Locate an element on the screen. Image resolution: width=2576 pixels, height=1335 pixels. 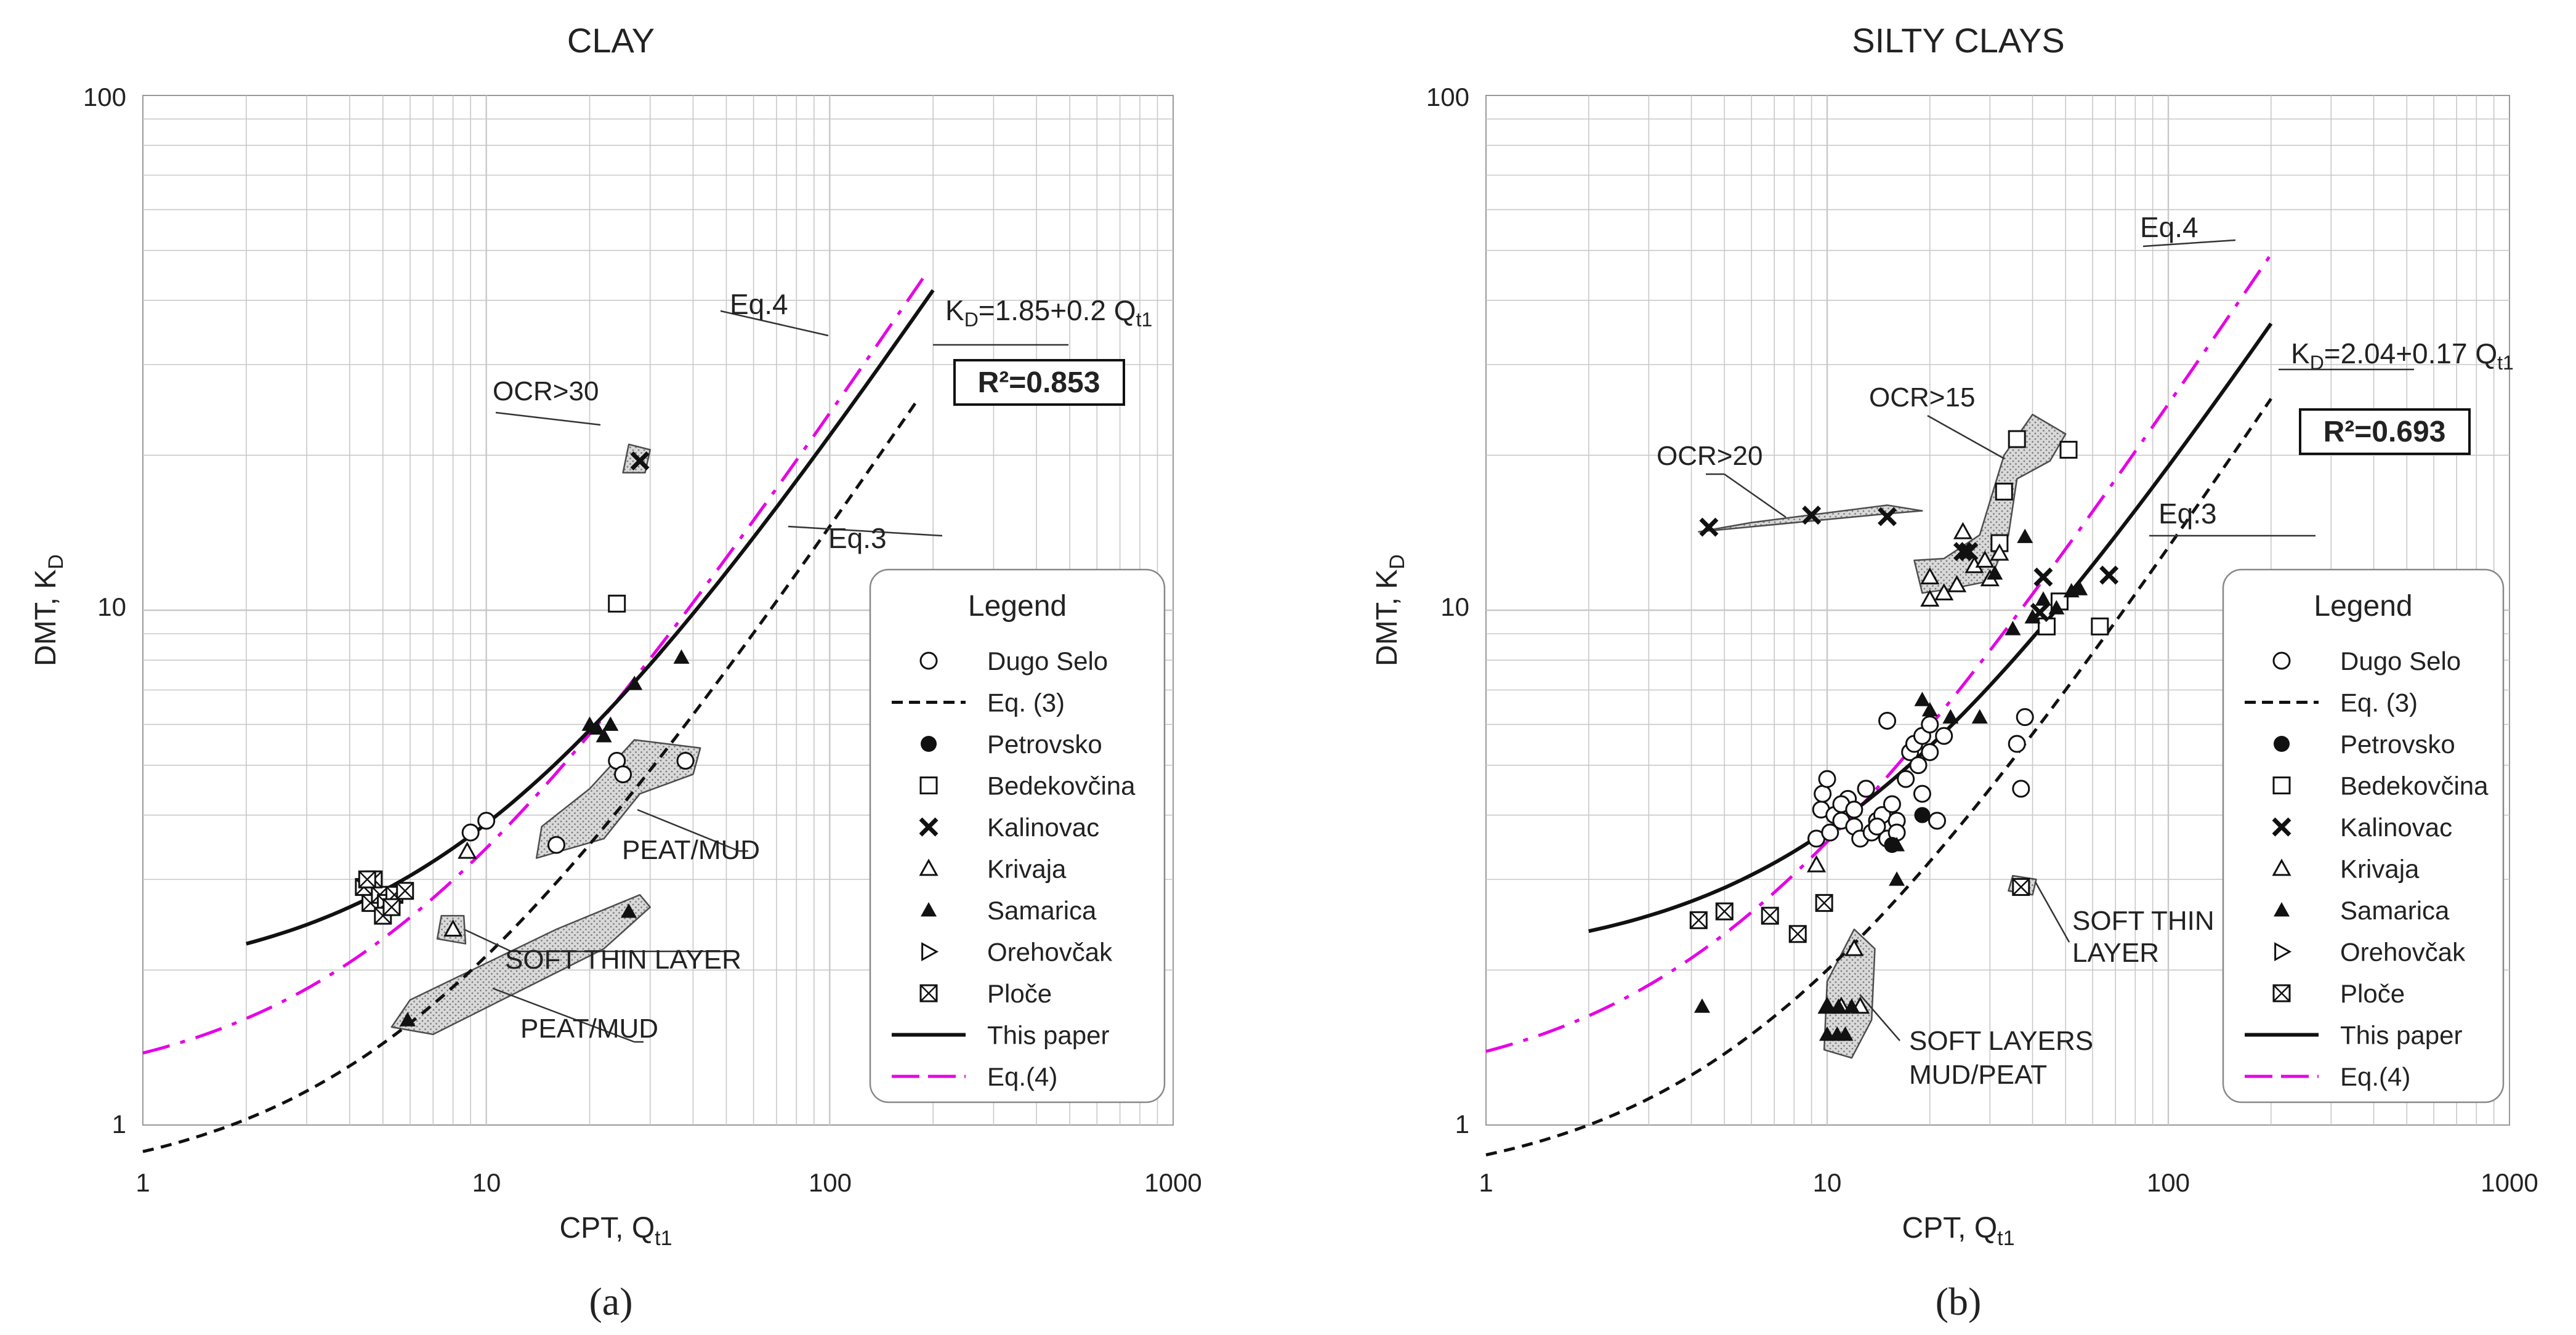
kd-formula: KD=2.04+0.17 Qt1 is located at coordinates (2402, 356).